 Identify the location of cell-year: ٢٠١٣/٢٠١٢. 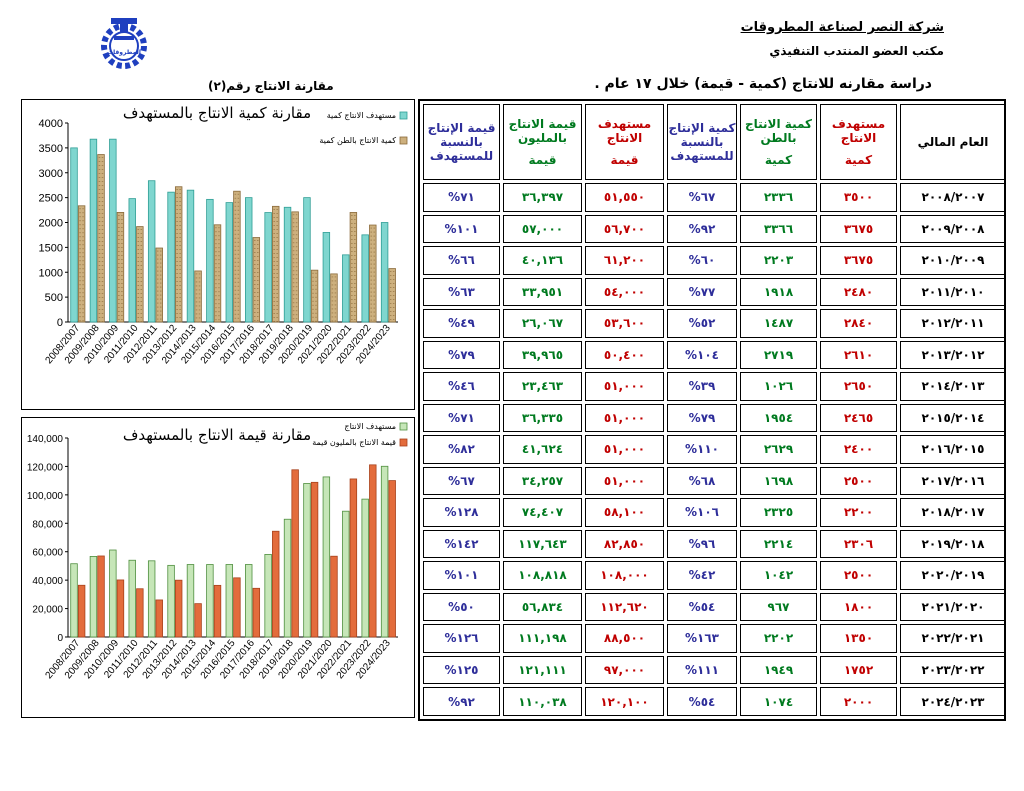
(953, 355).